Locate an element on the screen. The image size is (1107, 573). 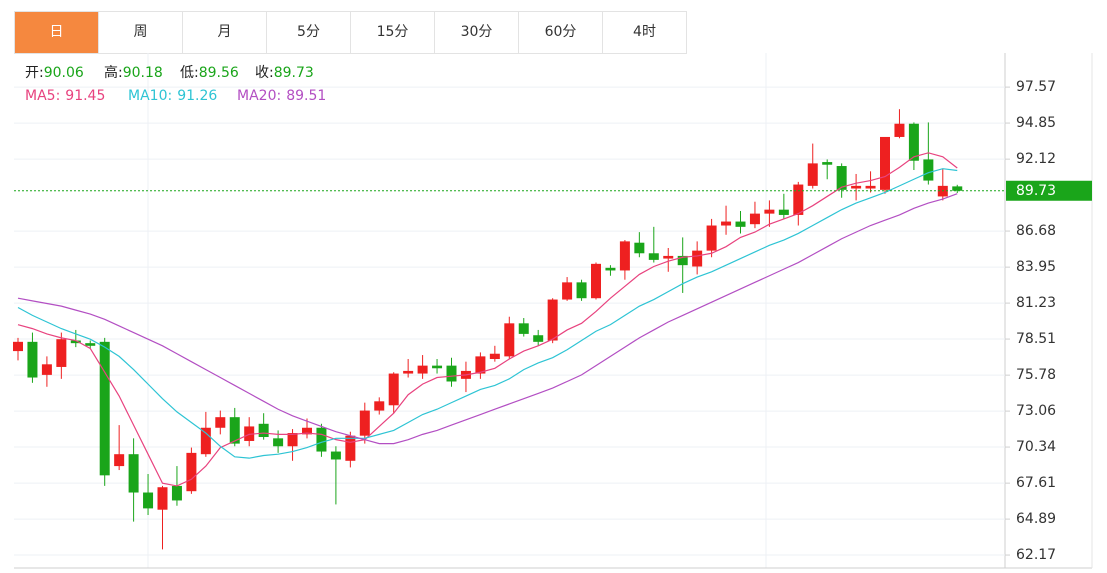
period-tab: 4时 is located at coordinates (645, 32).